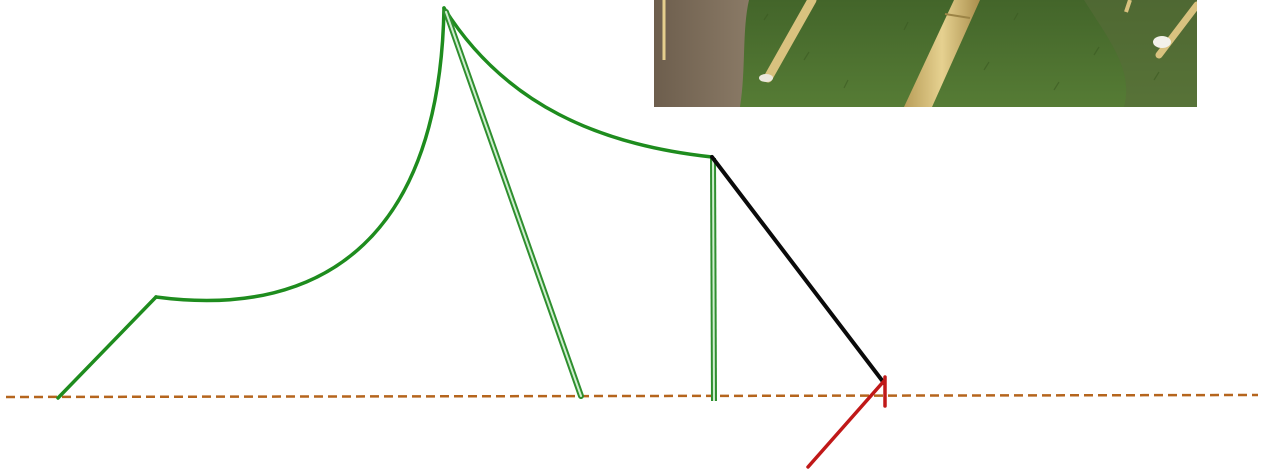 The height and width of the screenshot is (473, 1265). I want to click on tent-stakes-photo, so click(925, 53).